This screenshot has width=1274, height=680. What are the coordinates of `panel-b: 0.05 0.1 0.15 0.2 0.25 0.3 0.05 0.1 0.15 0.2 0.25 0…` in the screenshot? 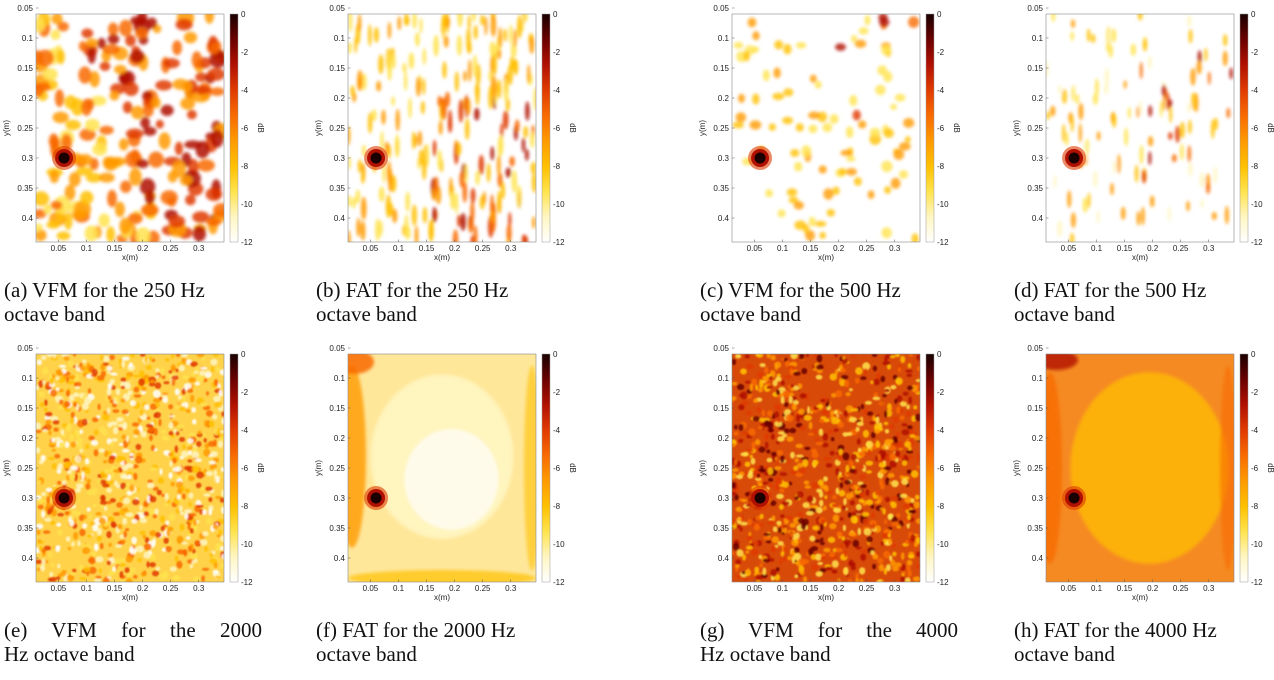 It's located at (447, 165).